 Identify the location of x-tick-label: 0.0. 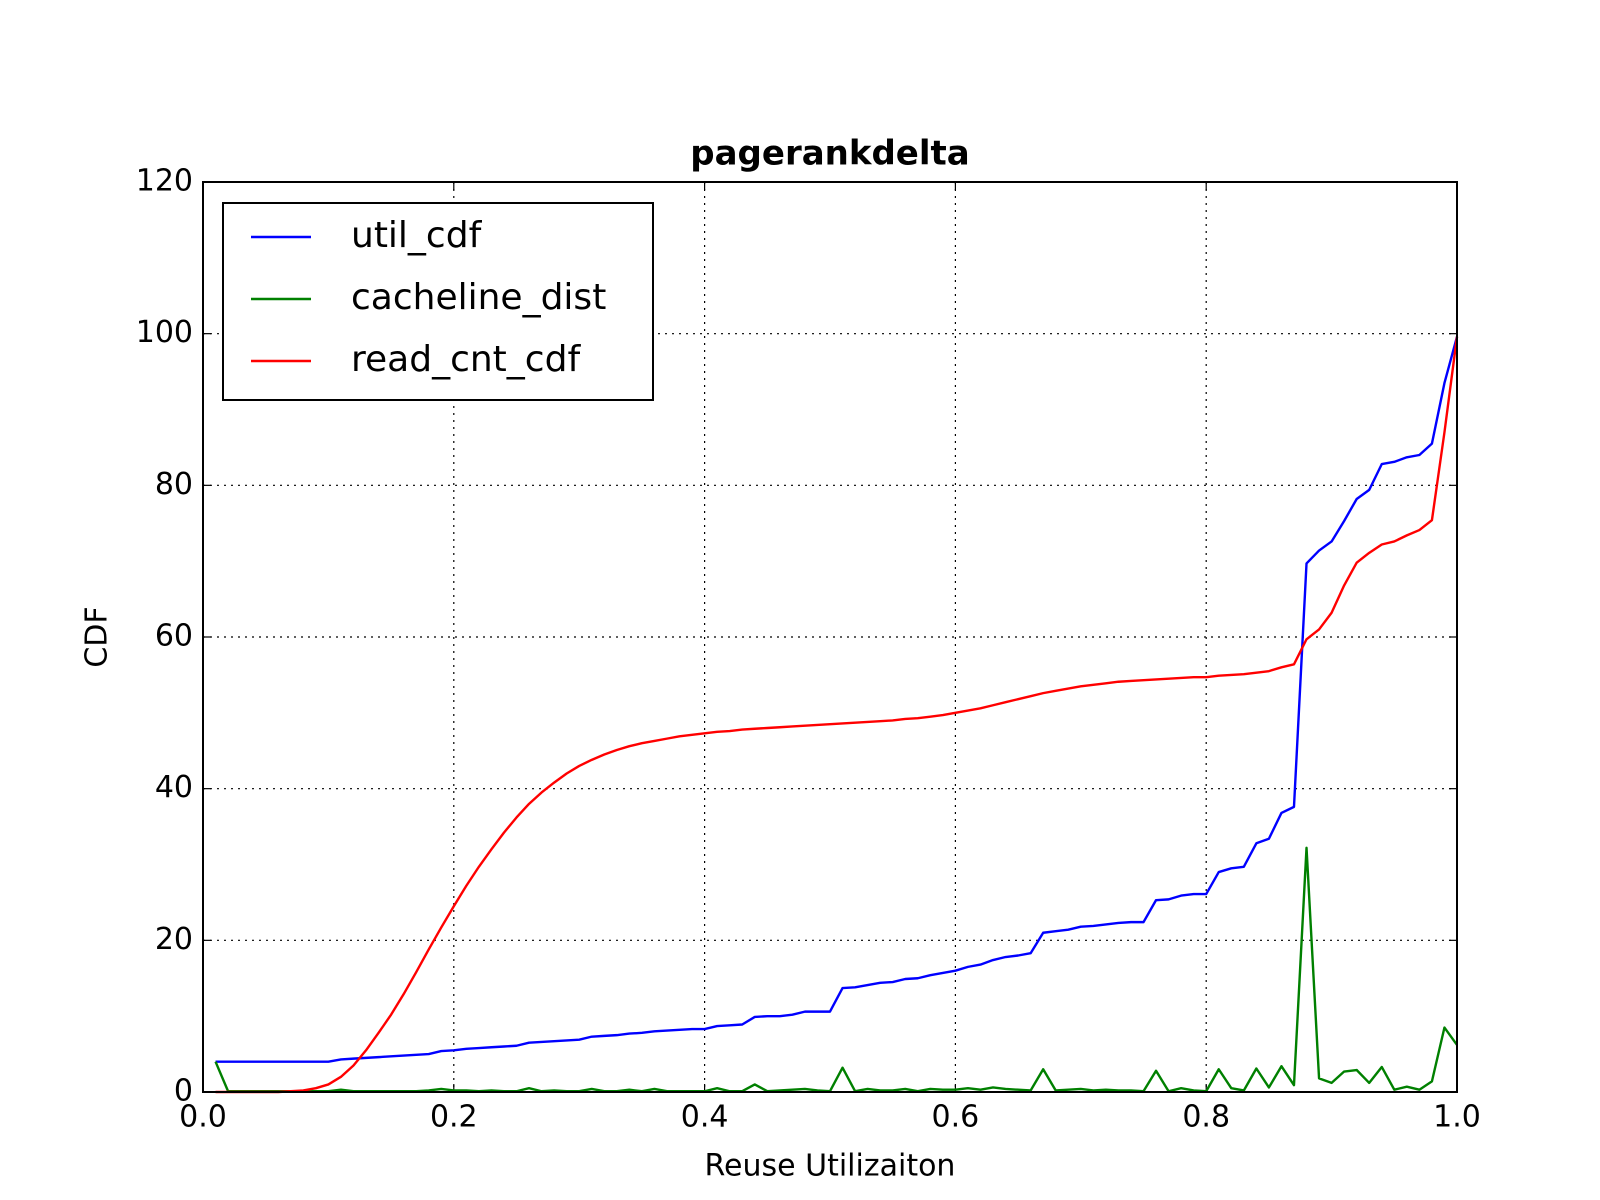
(203, 1117).